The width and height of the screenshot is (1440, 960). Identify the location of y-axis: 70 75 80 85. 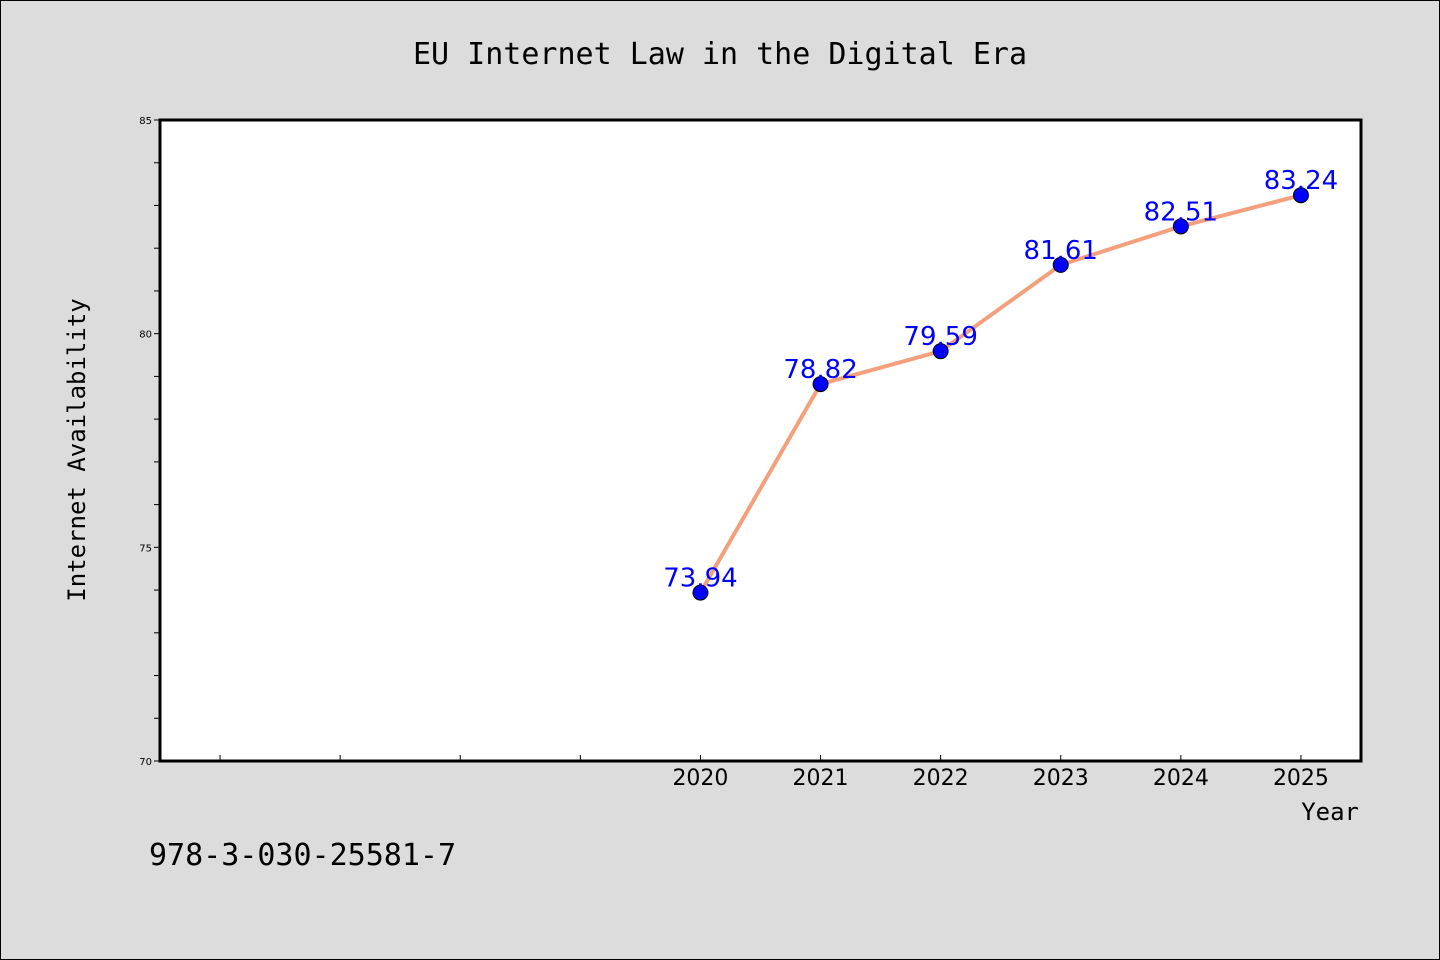
(149, 442).